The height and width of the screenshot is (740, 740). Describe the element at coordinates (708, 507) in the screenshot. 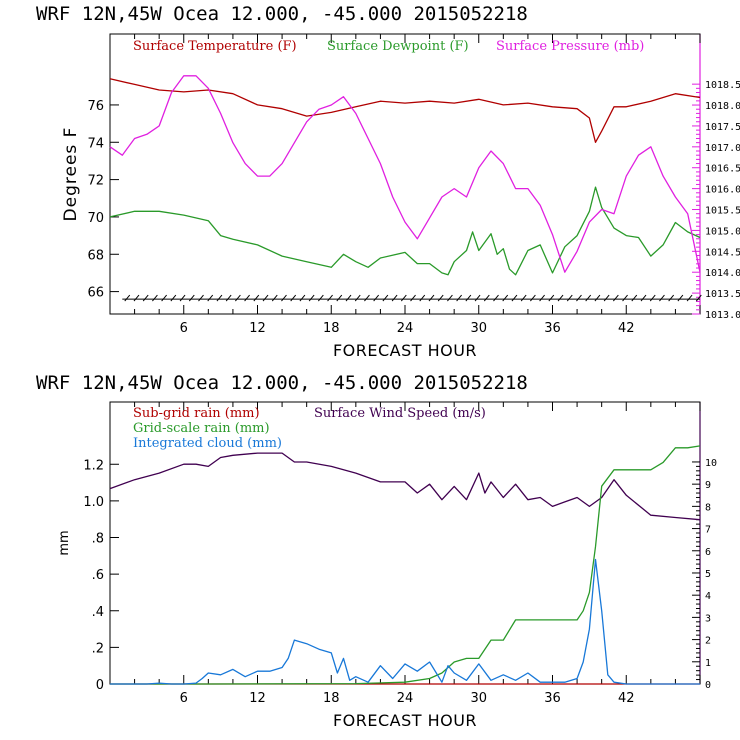

I see `y2-tick-label: 8` at that location.